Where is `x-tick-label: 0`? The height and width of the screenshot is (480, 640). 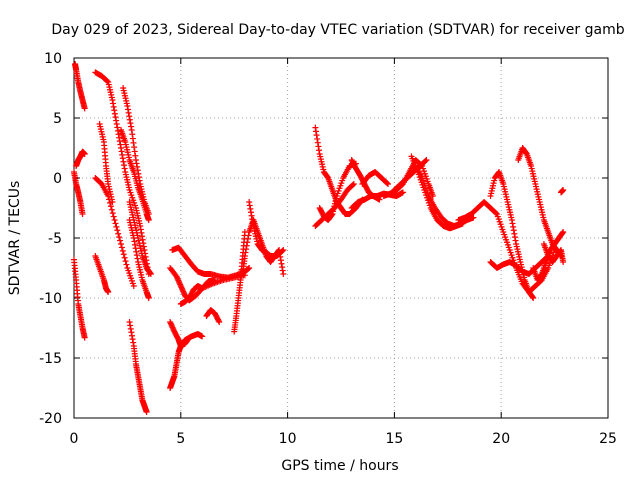 x-tick-label: 0 is located at coordinates (74, 439).